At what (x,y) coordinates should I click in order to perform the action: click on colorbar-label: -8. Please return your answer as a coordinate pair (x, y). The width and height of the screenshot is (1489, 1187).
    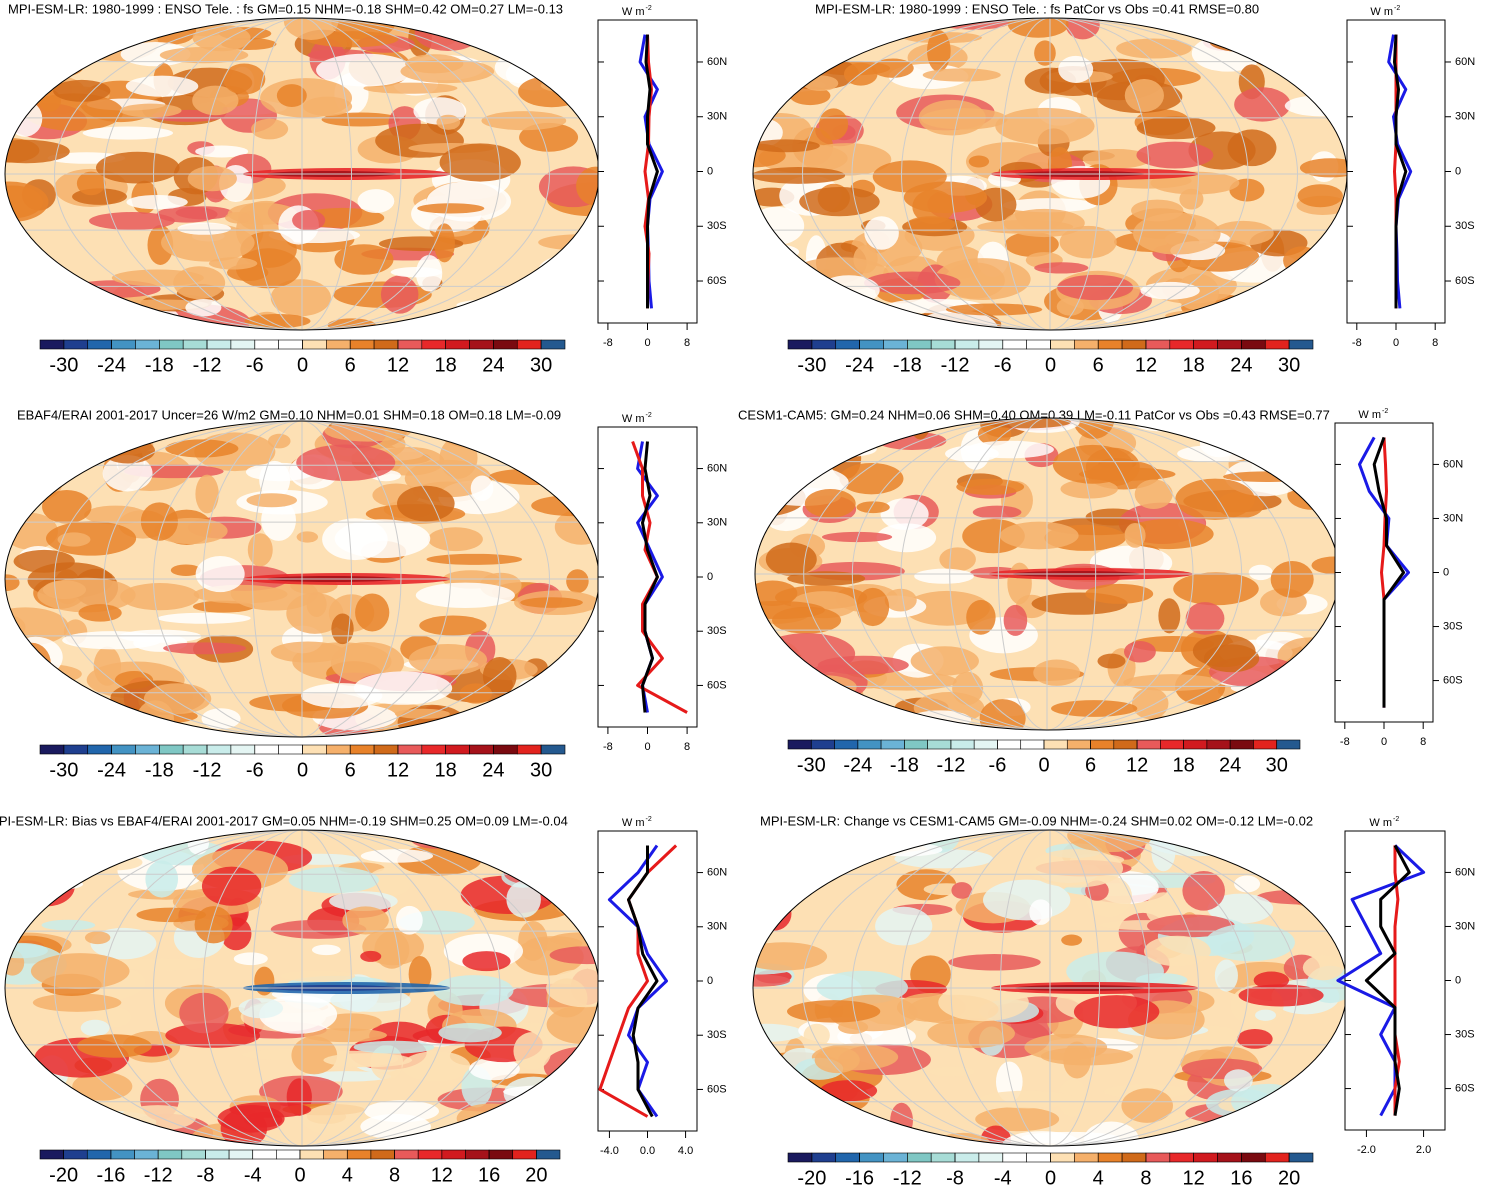
    Looking at the image, I should click on (955, 1177).